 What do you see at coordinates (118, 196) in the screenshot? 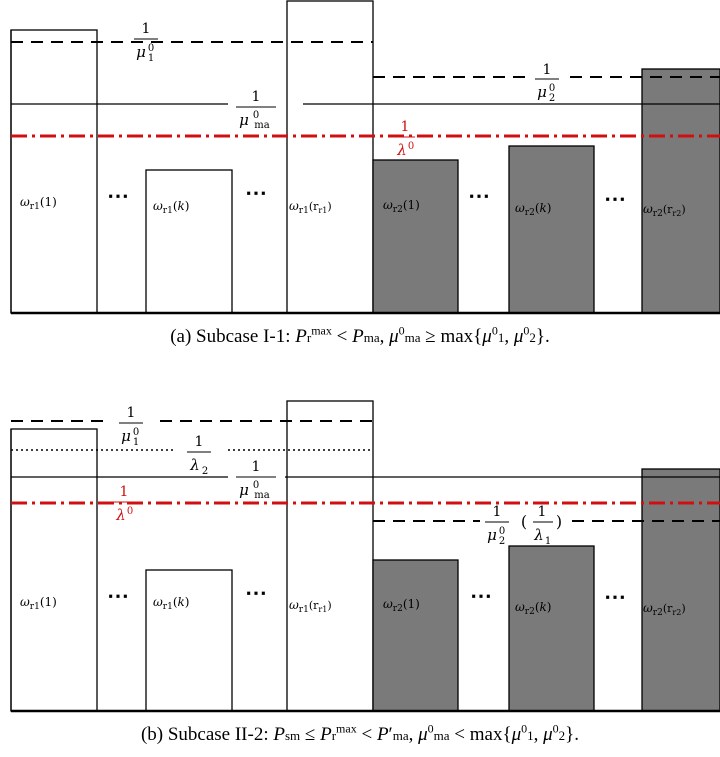
I see `ellipsis-a-1: ⋯` at bounding box center [118, 196].